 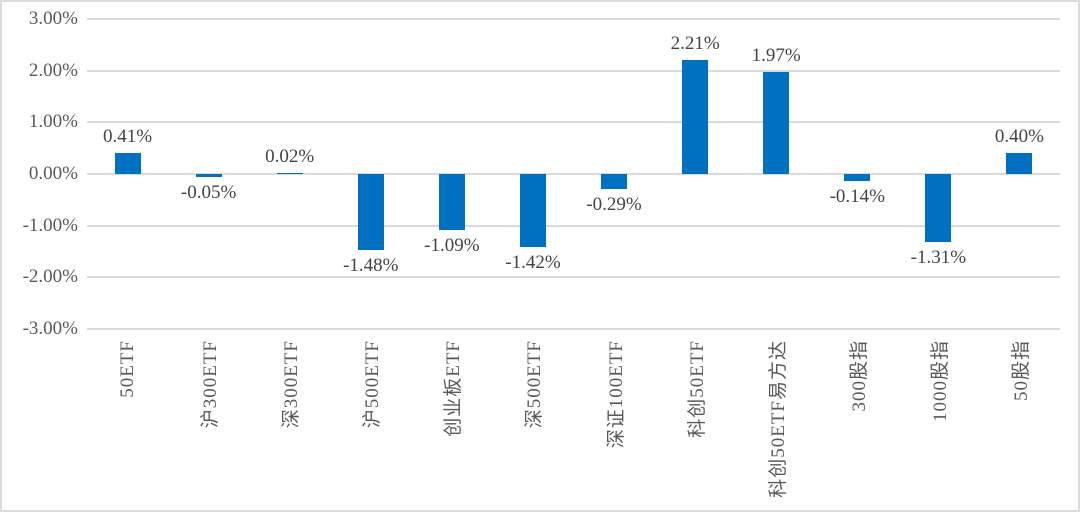 I want to click on x-category-cell: 50ETF, so click(x=127, y=369).